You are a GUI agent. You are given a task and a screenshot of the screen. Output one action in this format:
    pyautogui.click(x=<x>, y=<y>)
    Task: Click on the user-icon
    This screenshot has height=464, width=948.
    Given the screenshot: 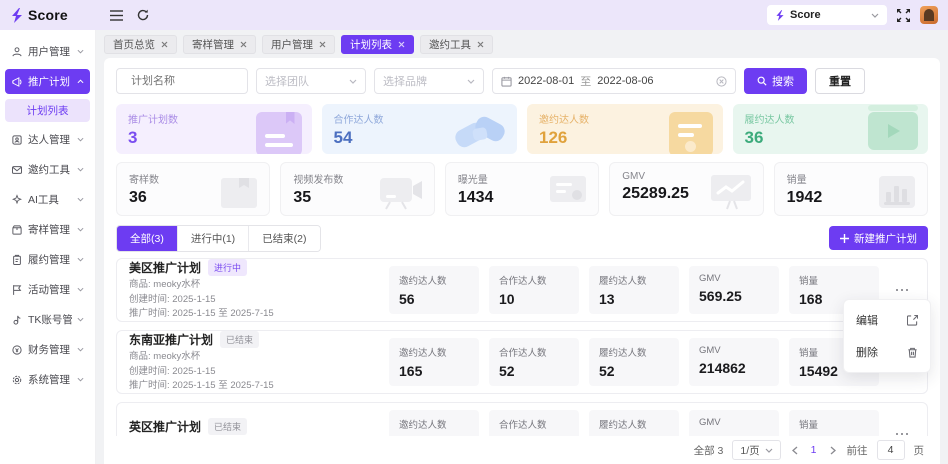 What is the action you would take?
    pyautogui.click(x=17, y=51)
    